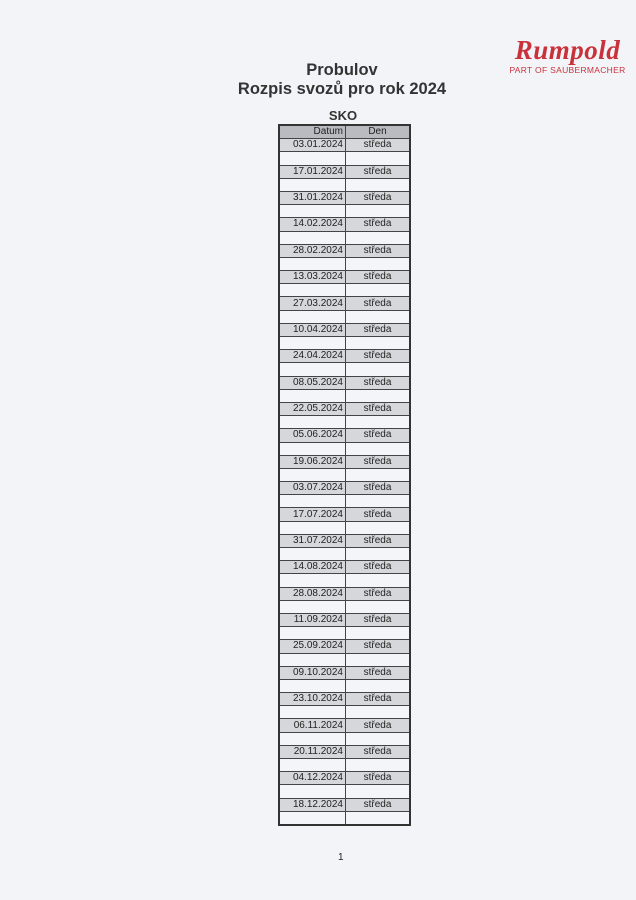  I want to click on logo-tagline: PART OF SAUBERMACHER, so click(567, 70).